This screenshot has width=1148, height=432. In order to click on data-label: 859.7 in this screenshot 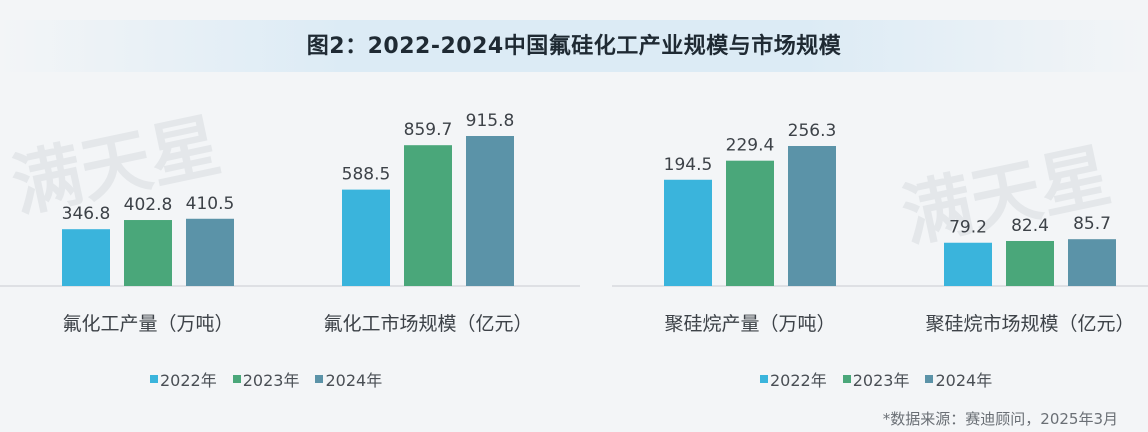, I will do `click(428, 130)`.